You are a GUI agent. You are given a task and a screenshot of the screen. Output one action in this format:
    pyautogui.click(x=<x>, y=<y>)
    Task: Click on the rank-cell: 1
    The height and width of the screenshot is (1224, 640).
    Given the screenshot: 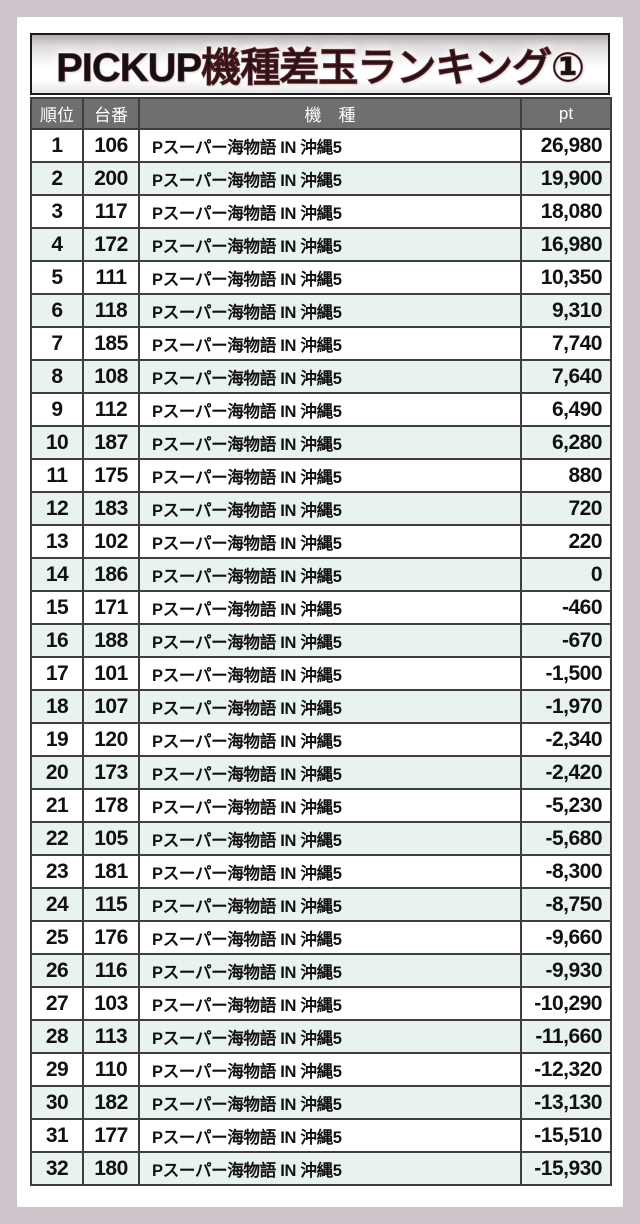 What is the action you would take?
    pyautogui.click(x=57, y=145)
    